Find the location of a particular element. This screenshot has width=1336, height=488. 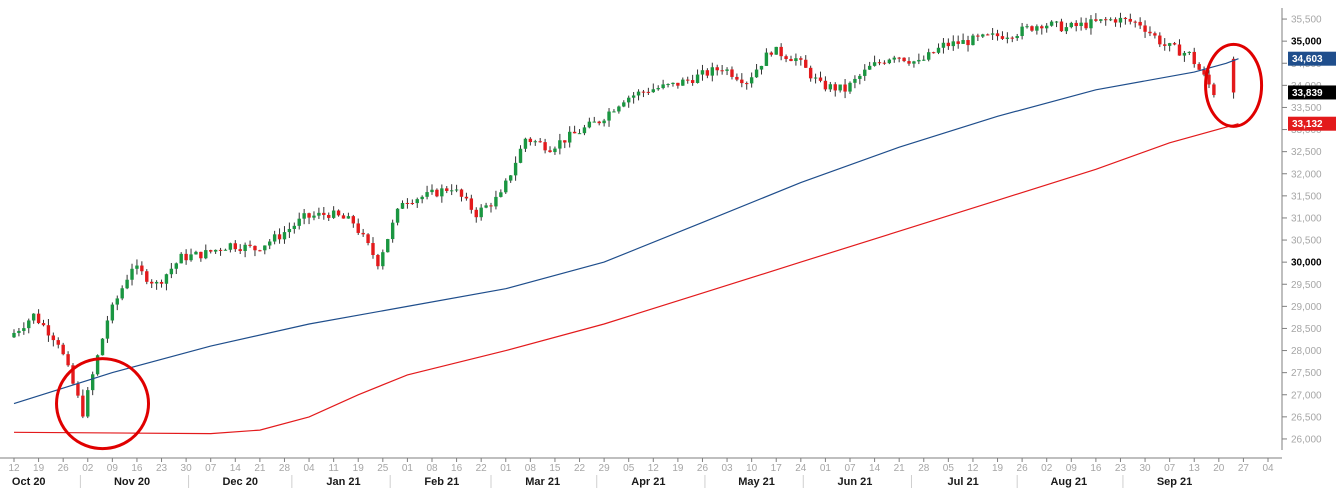

x-tick-label: 26 is located at coordinates (1023, 468).